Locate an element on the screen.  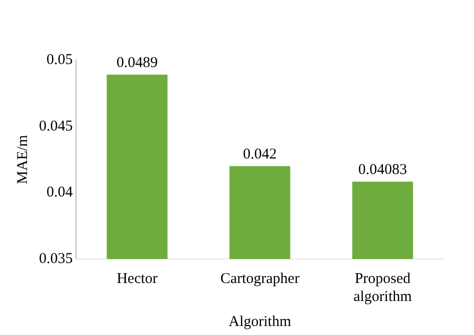
x-tick-label: Proposed algorithm is located at coordinates (382, 287).